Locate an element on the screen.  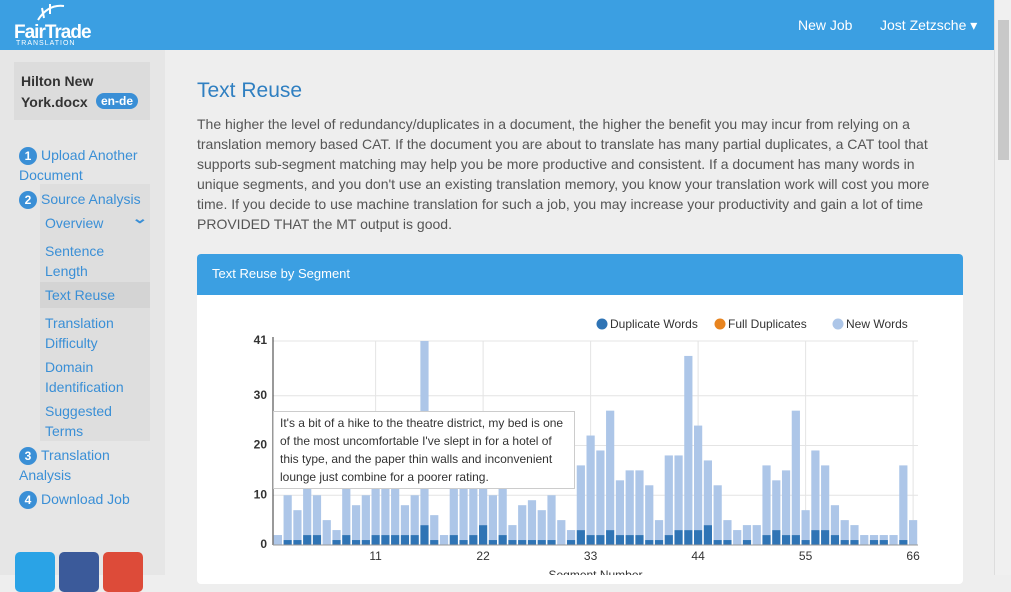
x-tick-label: 33 is located at coordinates (591, 556).